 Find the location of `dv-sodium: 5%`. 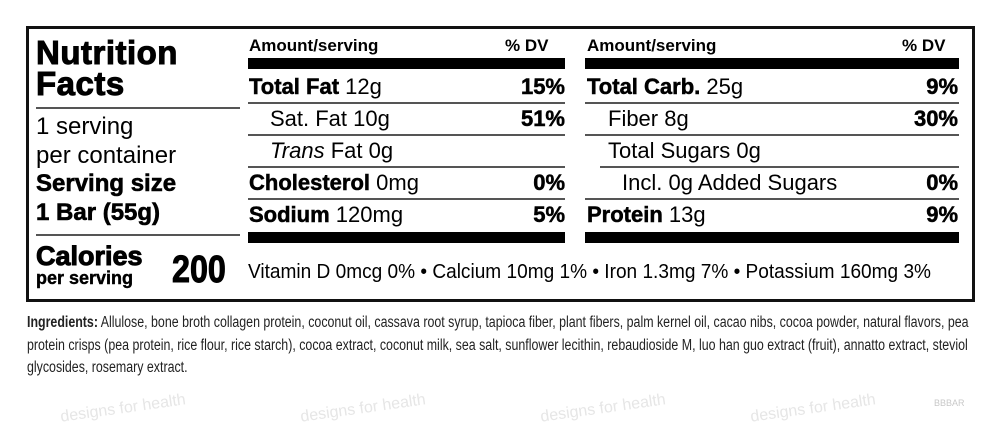

dv-sodium: 5% is located at coordinates (549, 215).